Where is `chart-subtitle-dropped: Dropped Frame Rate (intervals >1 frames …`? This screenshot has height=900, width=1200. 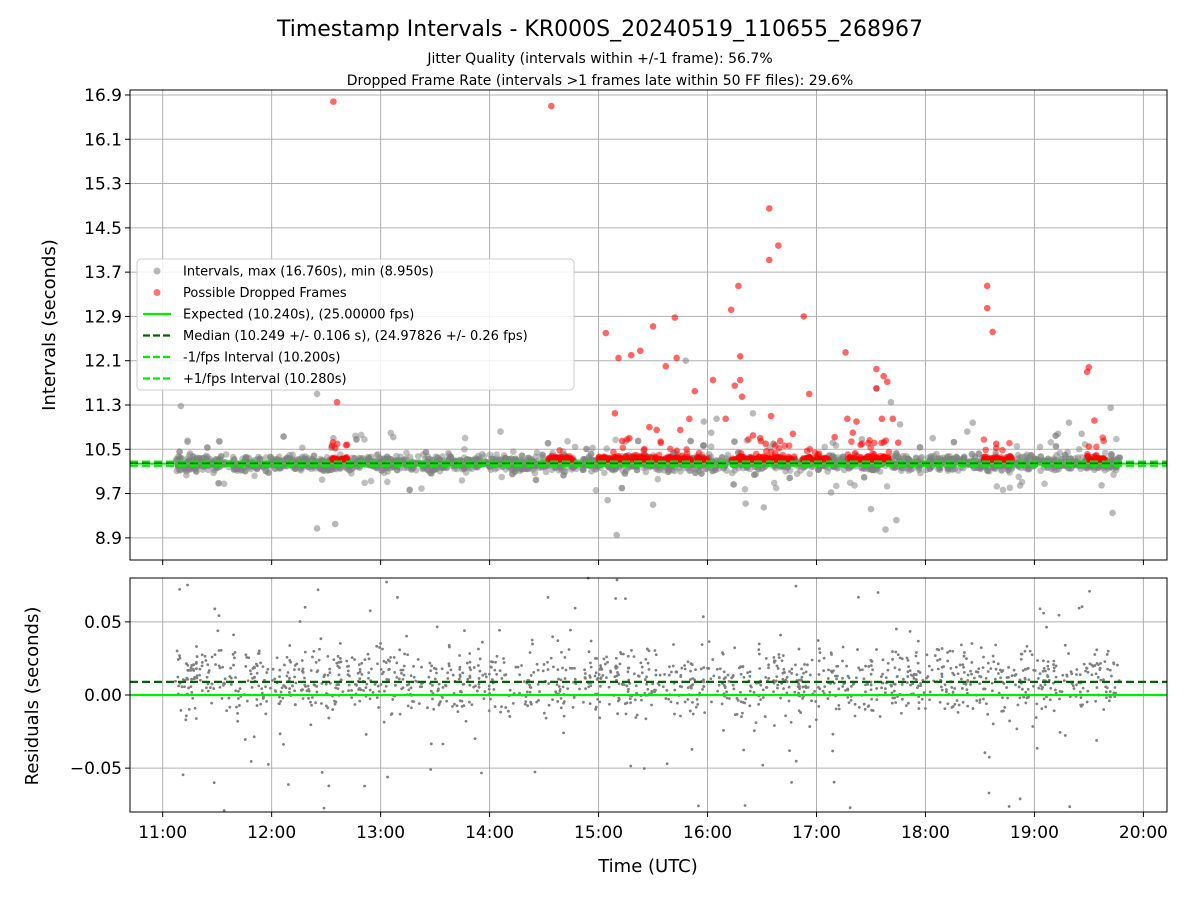 chart-subtitle-dropped: Dropped Frame Rate (intervals >1 frames … is located at coordinates (600, 81).